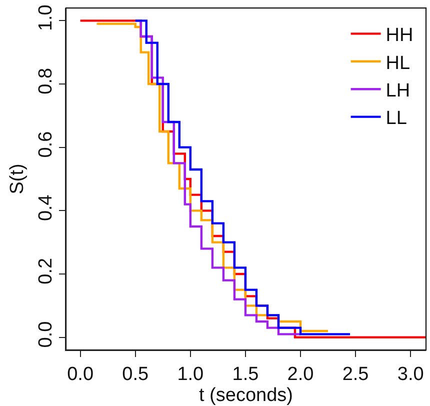 Image resolution: width=430 pixels, height=406 pixels. Describe the element at coordinates (245, 374) in the screenshot. I see `x-tick-label: 1.5` at that location.